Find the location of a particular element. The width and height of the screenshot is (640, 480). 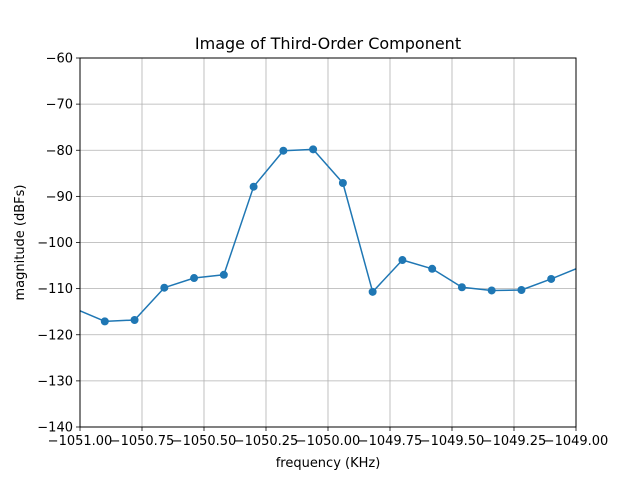

y-tick-label: −110 is located at coordinates (55, 289).